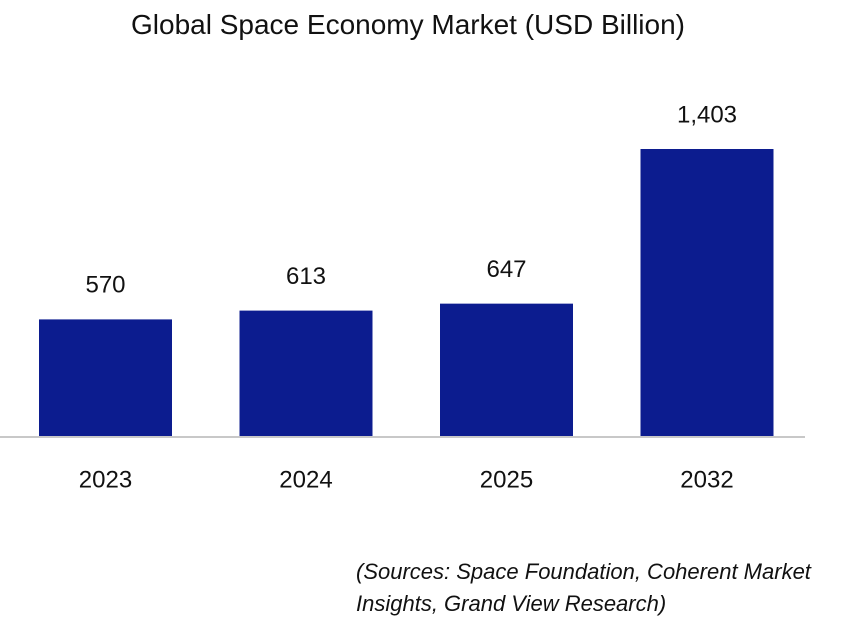 Image resolution: width=842 pixels, height=635 pixels. What do you see at coordinates (707, 114) in the screenshot?
I see `value-label: 1,403` at bounding box center [707, 114].